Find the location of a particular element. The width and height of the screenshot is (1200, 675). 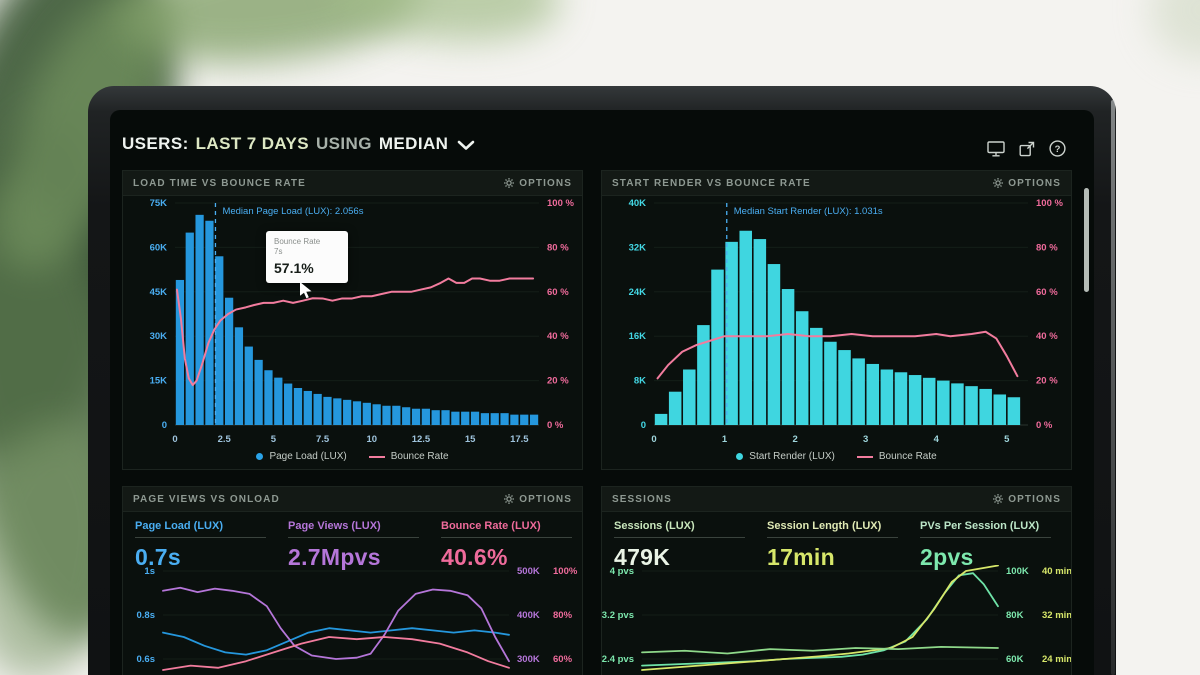

tooltip-series: Bounce Rate is located at coordinates (297, 241).